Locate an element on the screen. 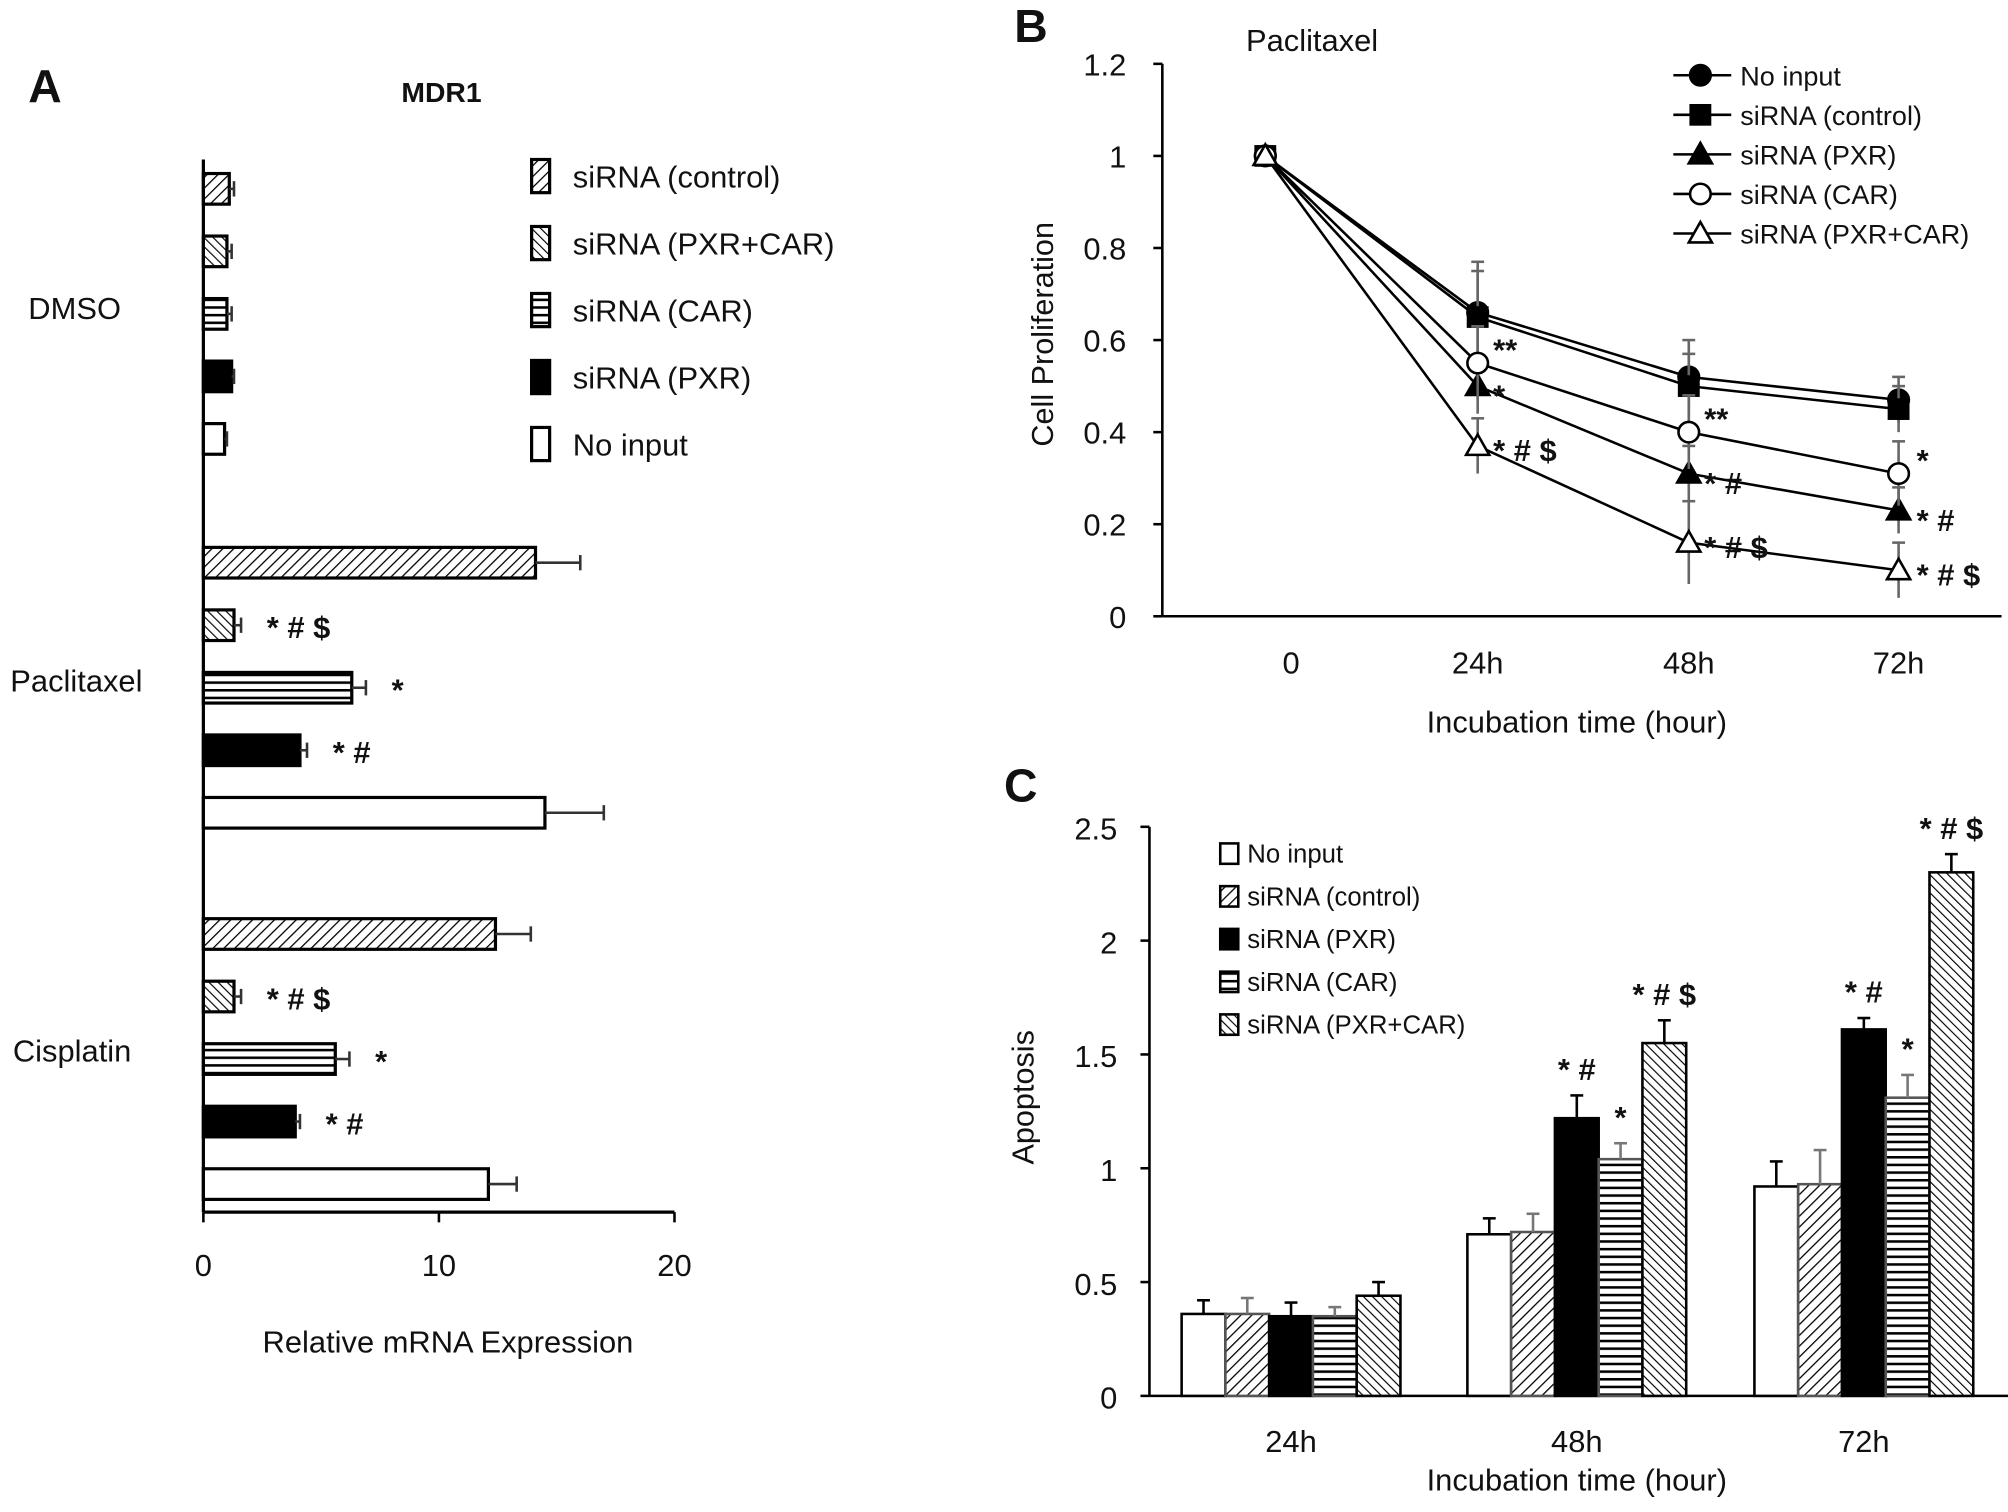  bar-sirna-pxr-24h is located at coordinates (1291, 1356).